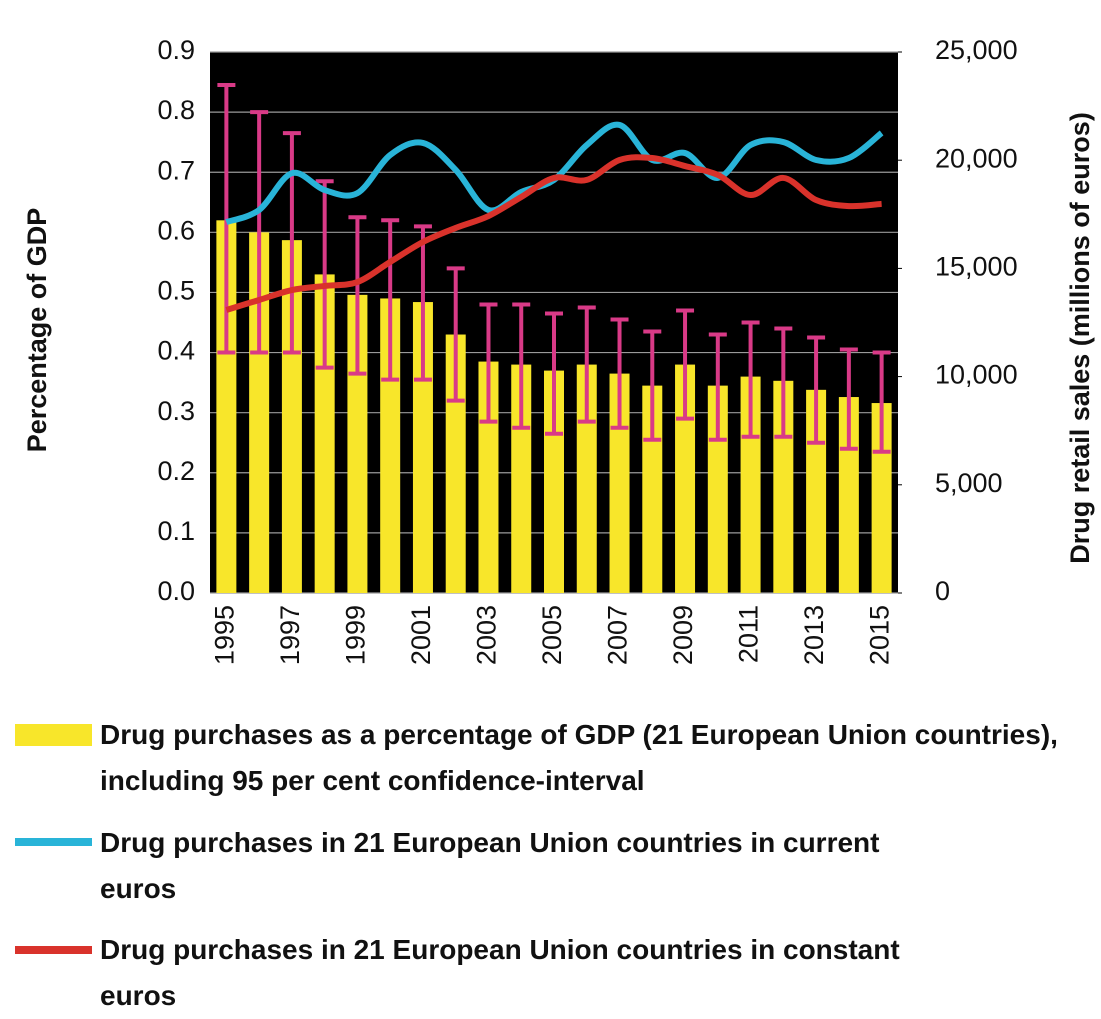 The image size is (1101, 1019). Describe the element at coordinates (976, 158) in the screenshot. I see `y2-tick-label: 20,000` at that location.